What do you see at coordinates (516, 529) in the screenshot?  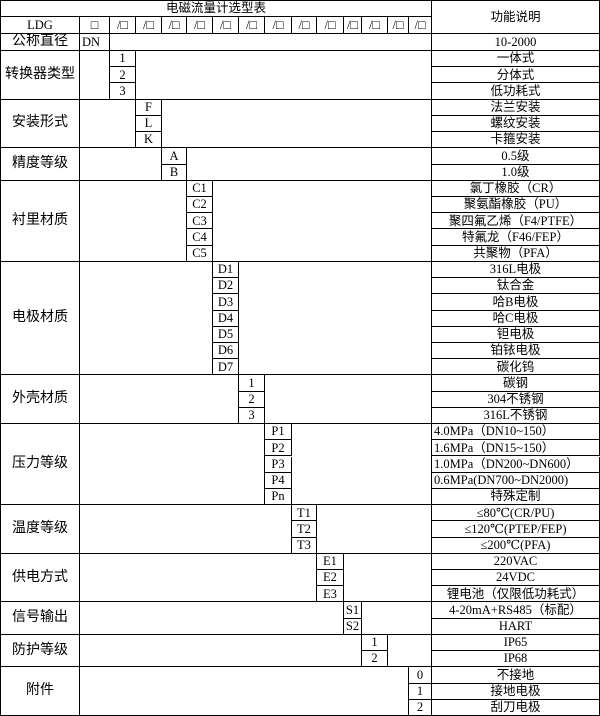 I see `option-description: ≤120℃(PTEP/FEP)` at bounding box center [516, 529].